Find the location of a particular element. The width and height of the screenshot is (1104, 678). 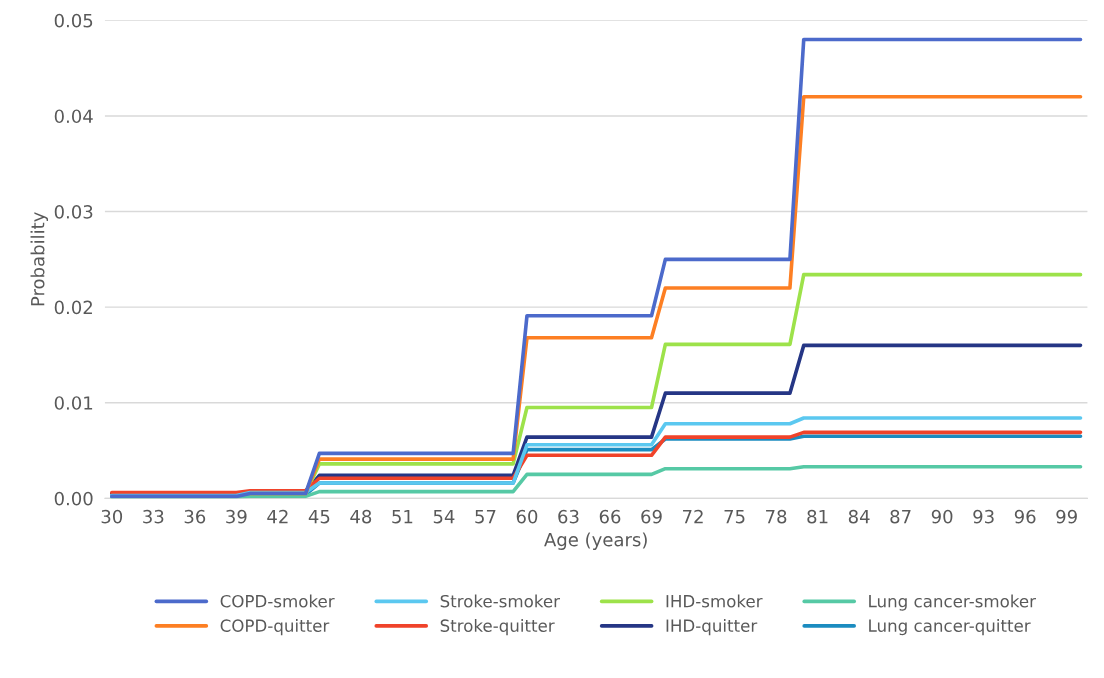

y-tick-label: 0.02 is located at coordinates (73, 307).